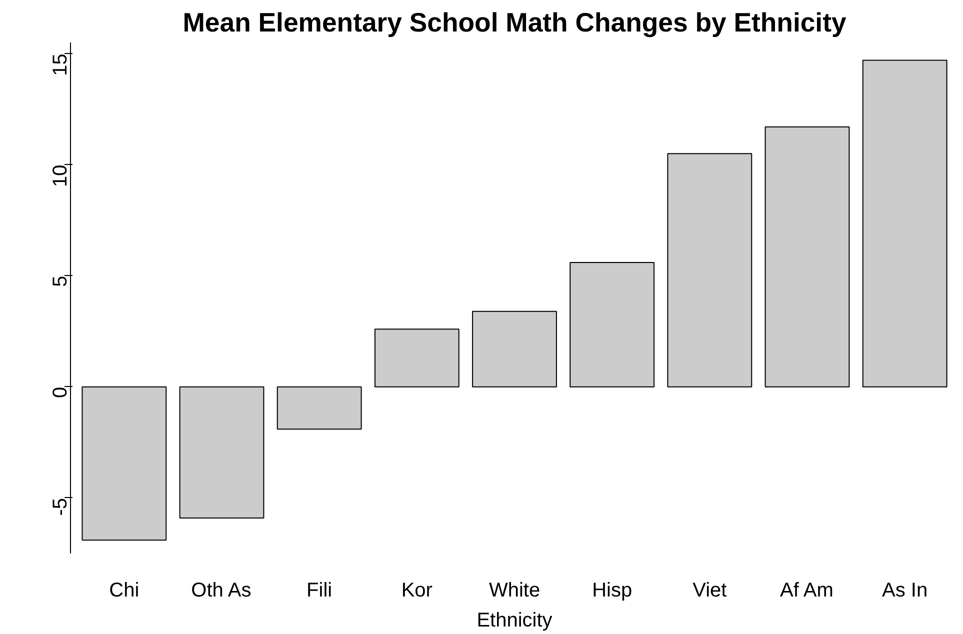  Describe the element at coordinates (221, 591) in the screenshot. I see `x-tick-label: Oth As` at that location.